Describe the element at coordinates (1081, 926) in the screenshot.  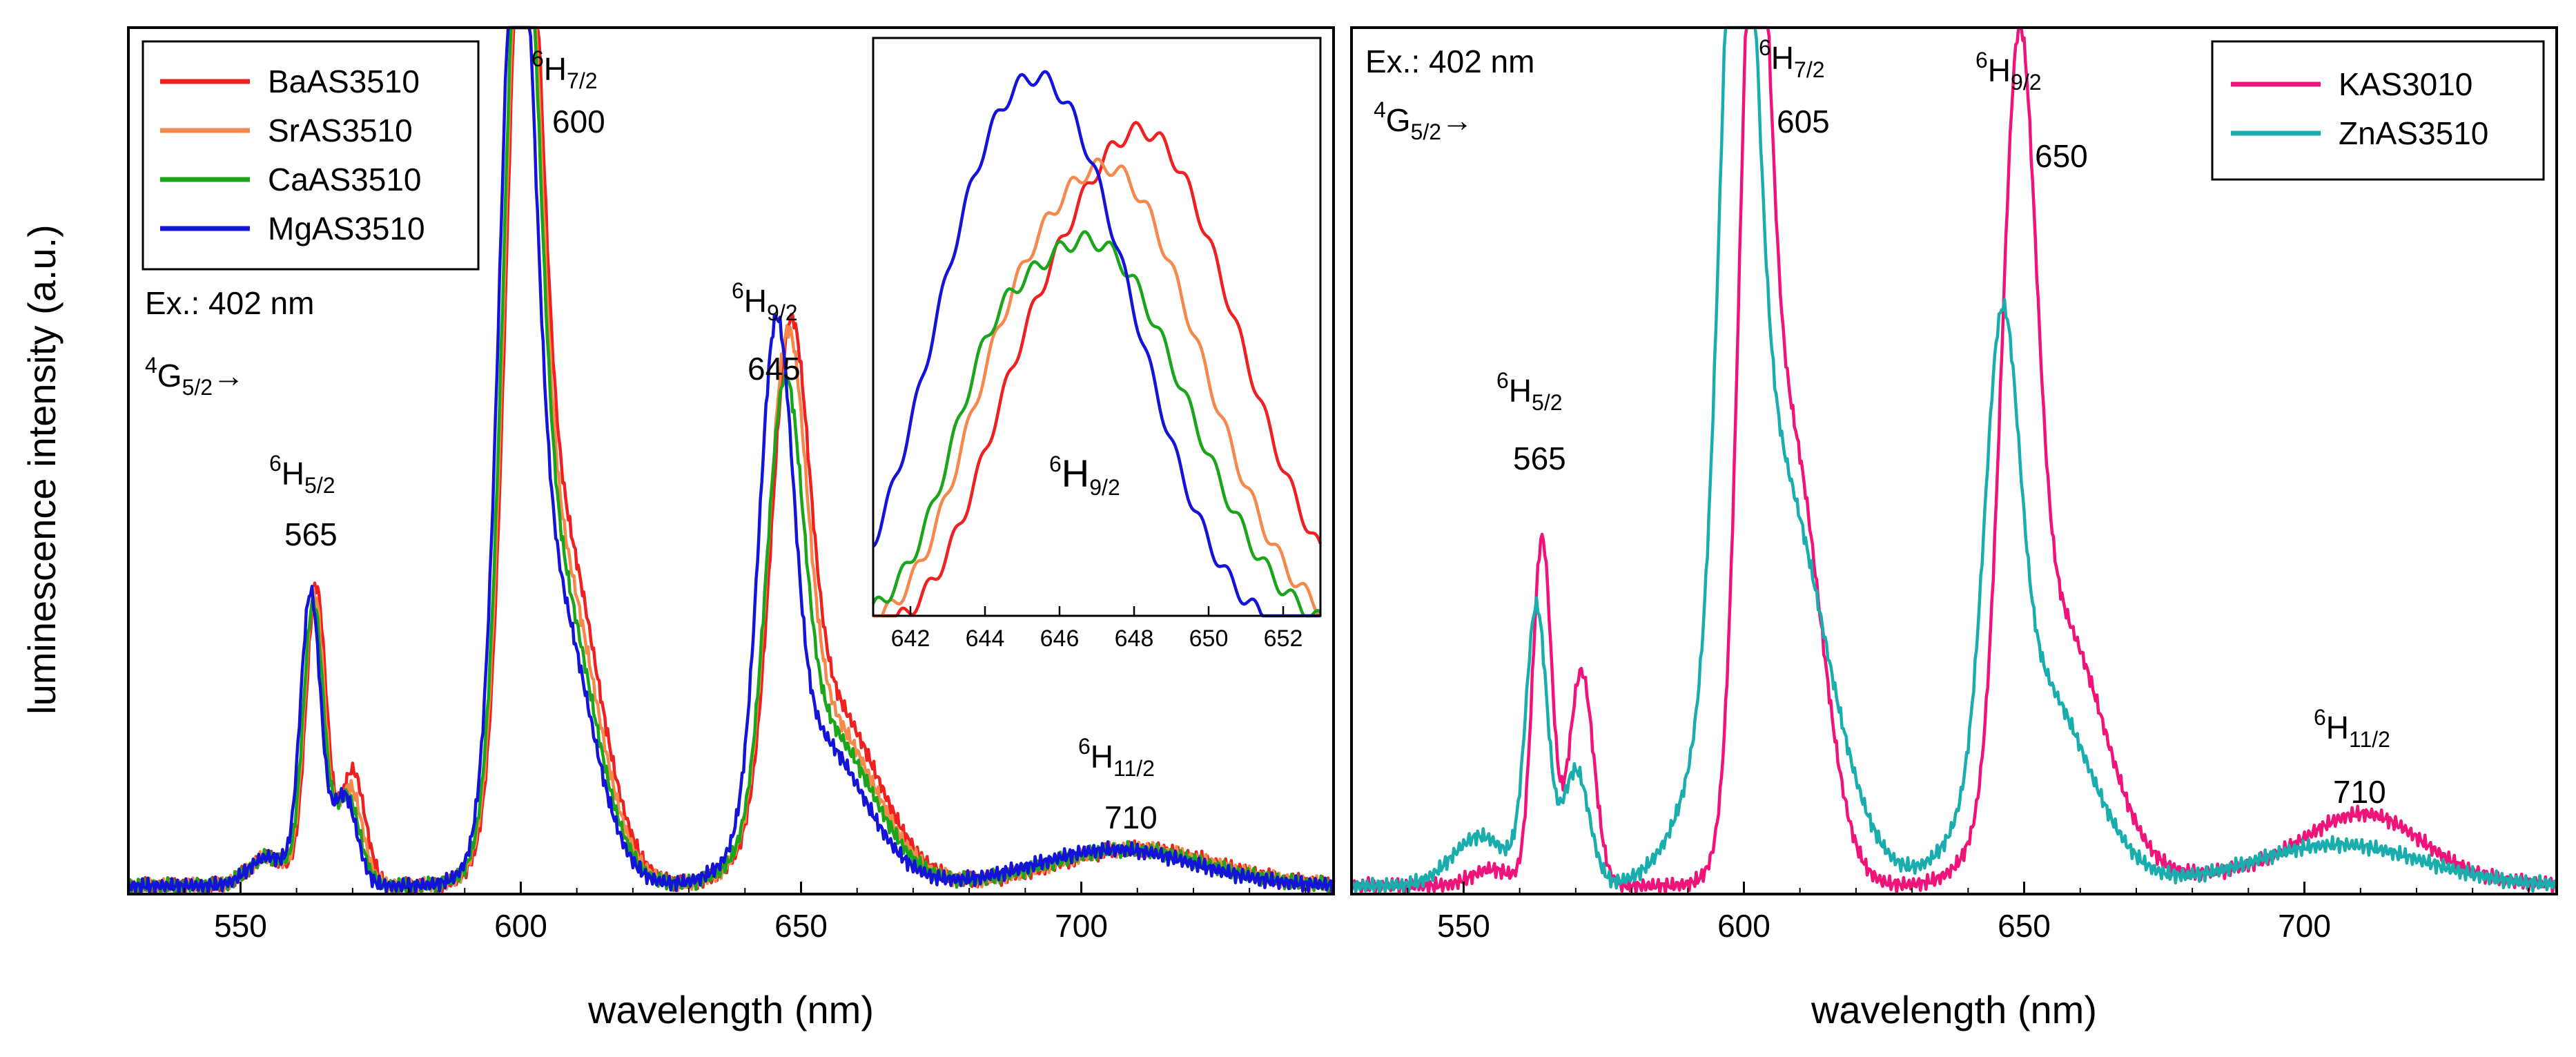
I see `left-tick-label: 700` at that location.